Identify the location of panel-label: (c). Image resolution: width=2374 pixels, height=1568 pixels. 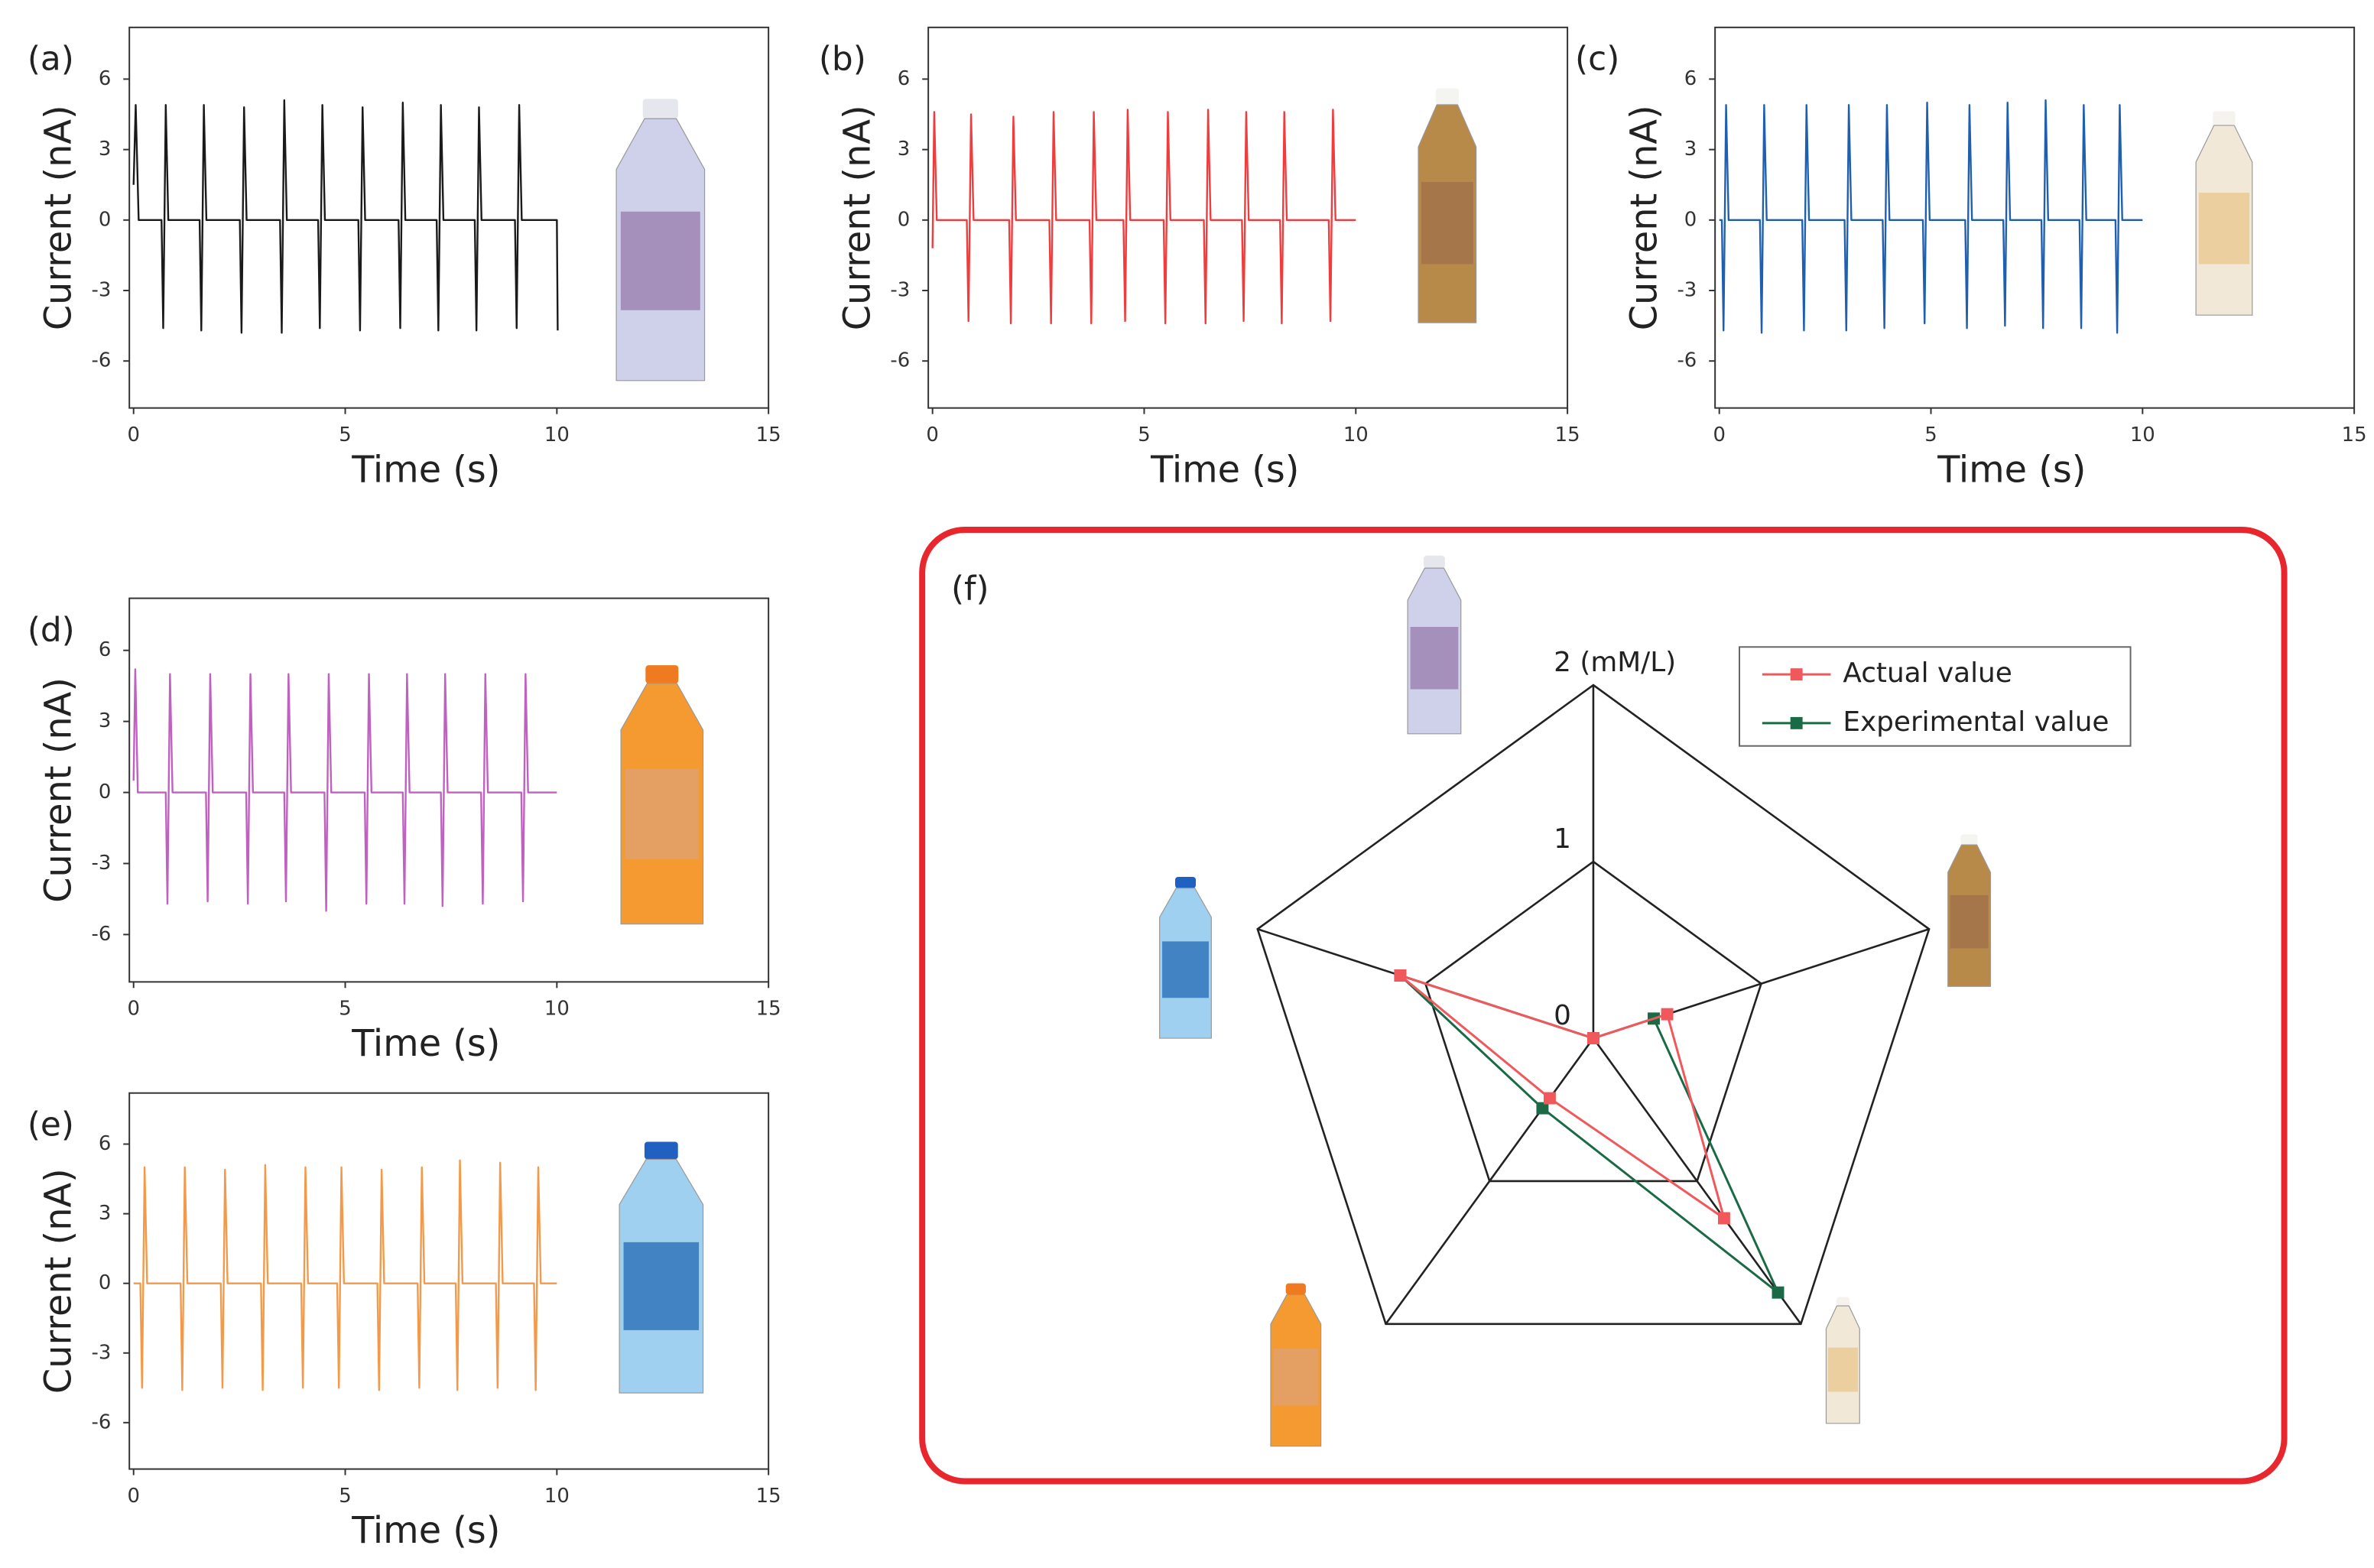
(1597, 60).